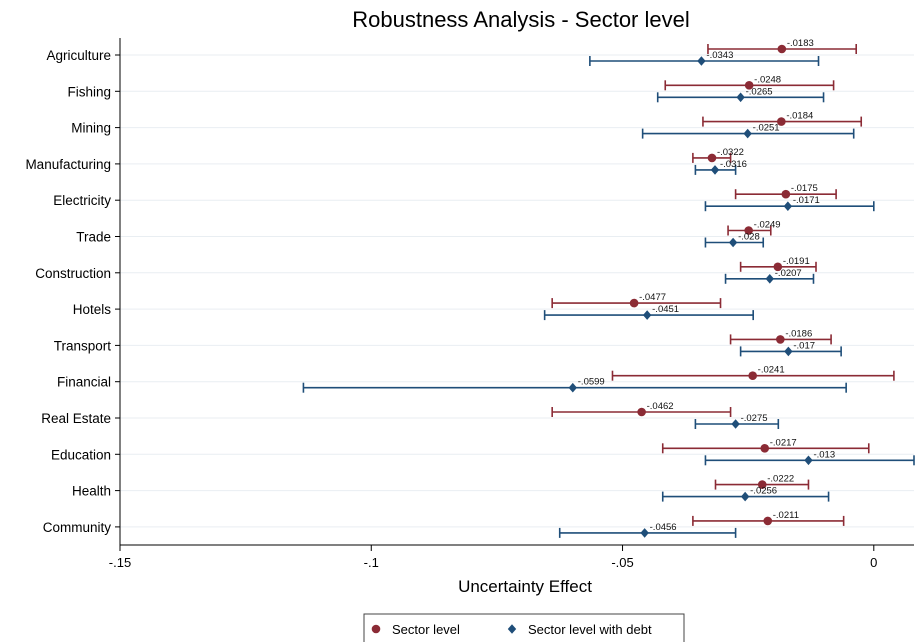 The image size is (917, 642). I want to click on data-label: -.0322, so click(730, 152).